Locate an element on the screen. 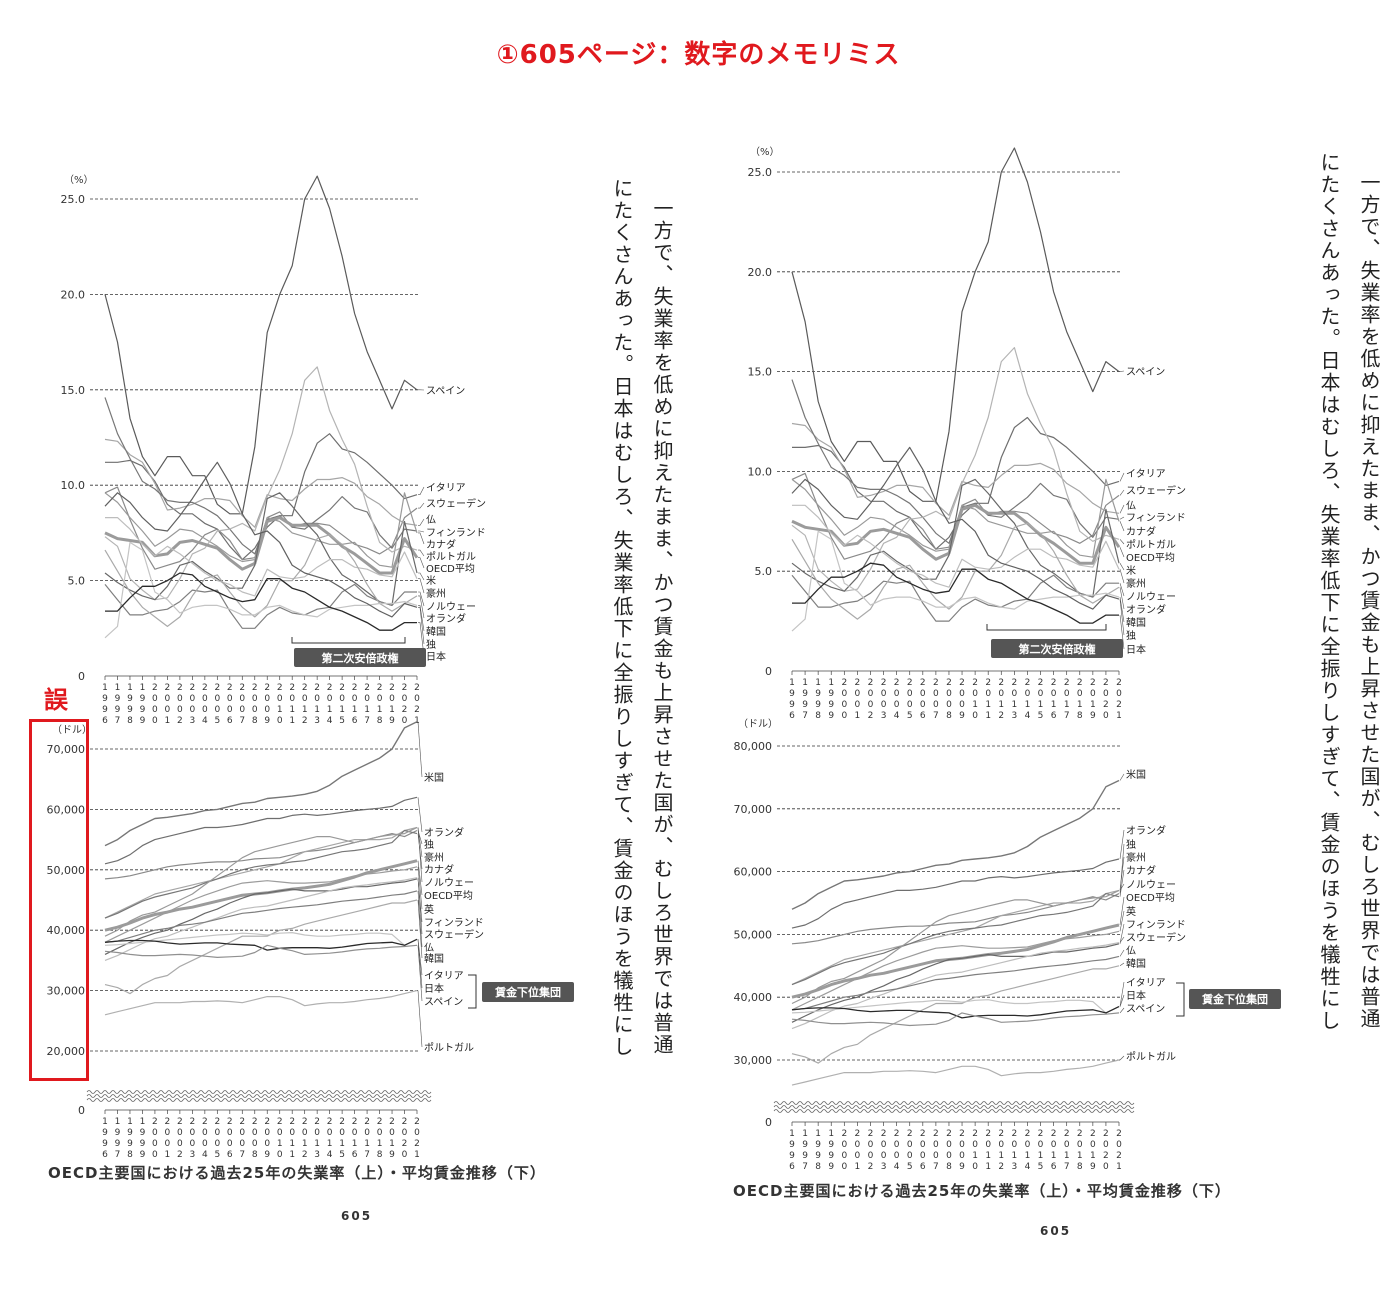  y-tick-label: 20.0 is located at coordinates (73, 294).